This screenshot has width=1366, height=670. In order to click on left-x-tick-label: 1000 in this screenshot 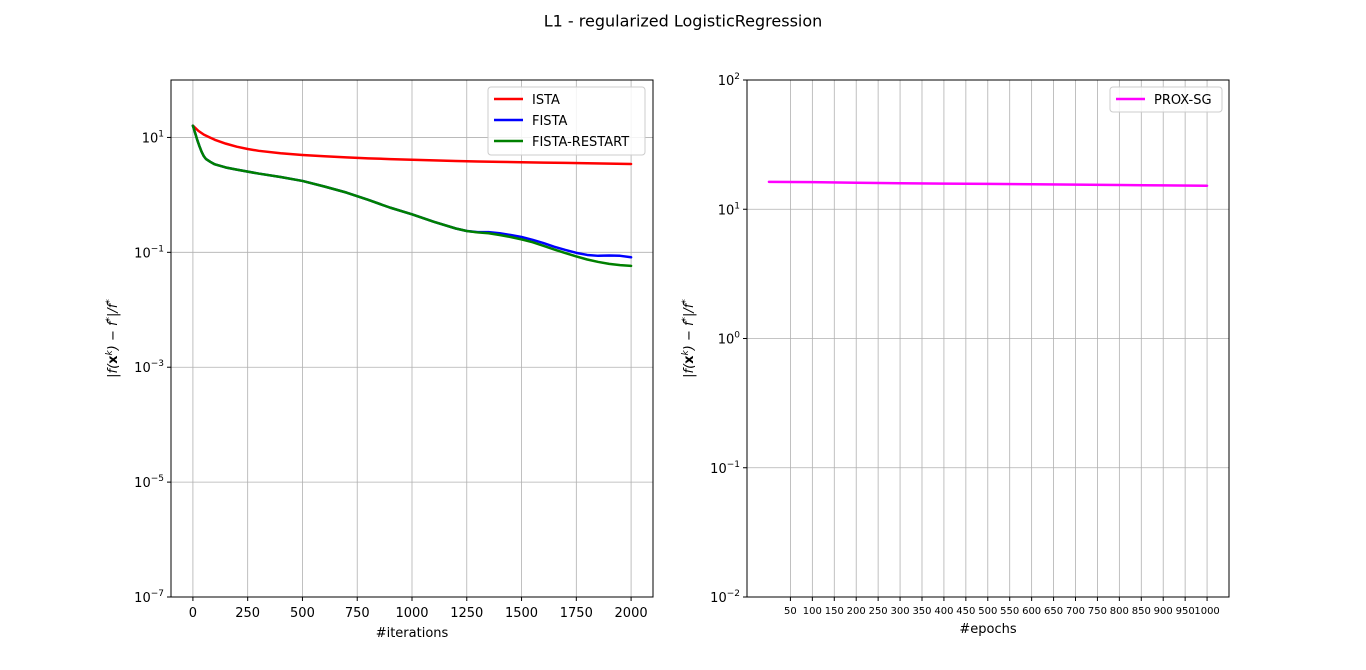, I will do `click(411, 613)`.